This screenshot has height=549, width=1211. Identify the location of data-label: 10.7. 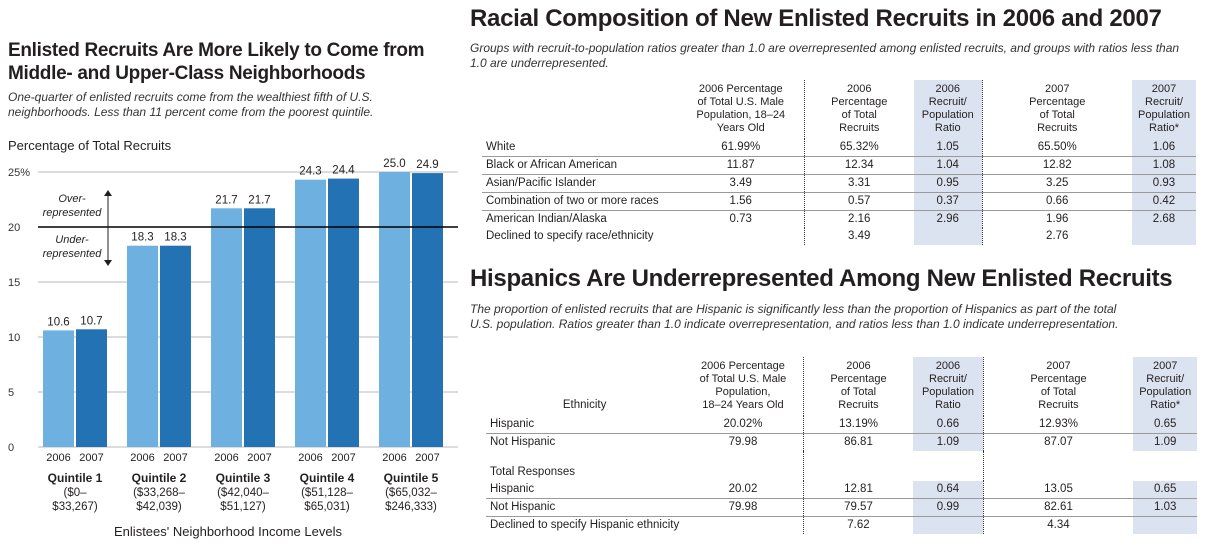
(91, 321).